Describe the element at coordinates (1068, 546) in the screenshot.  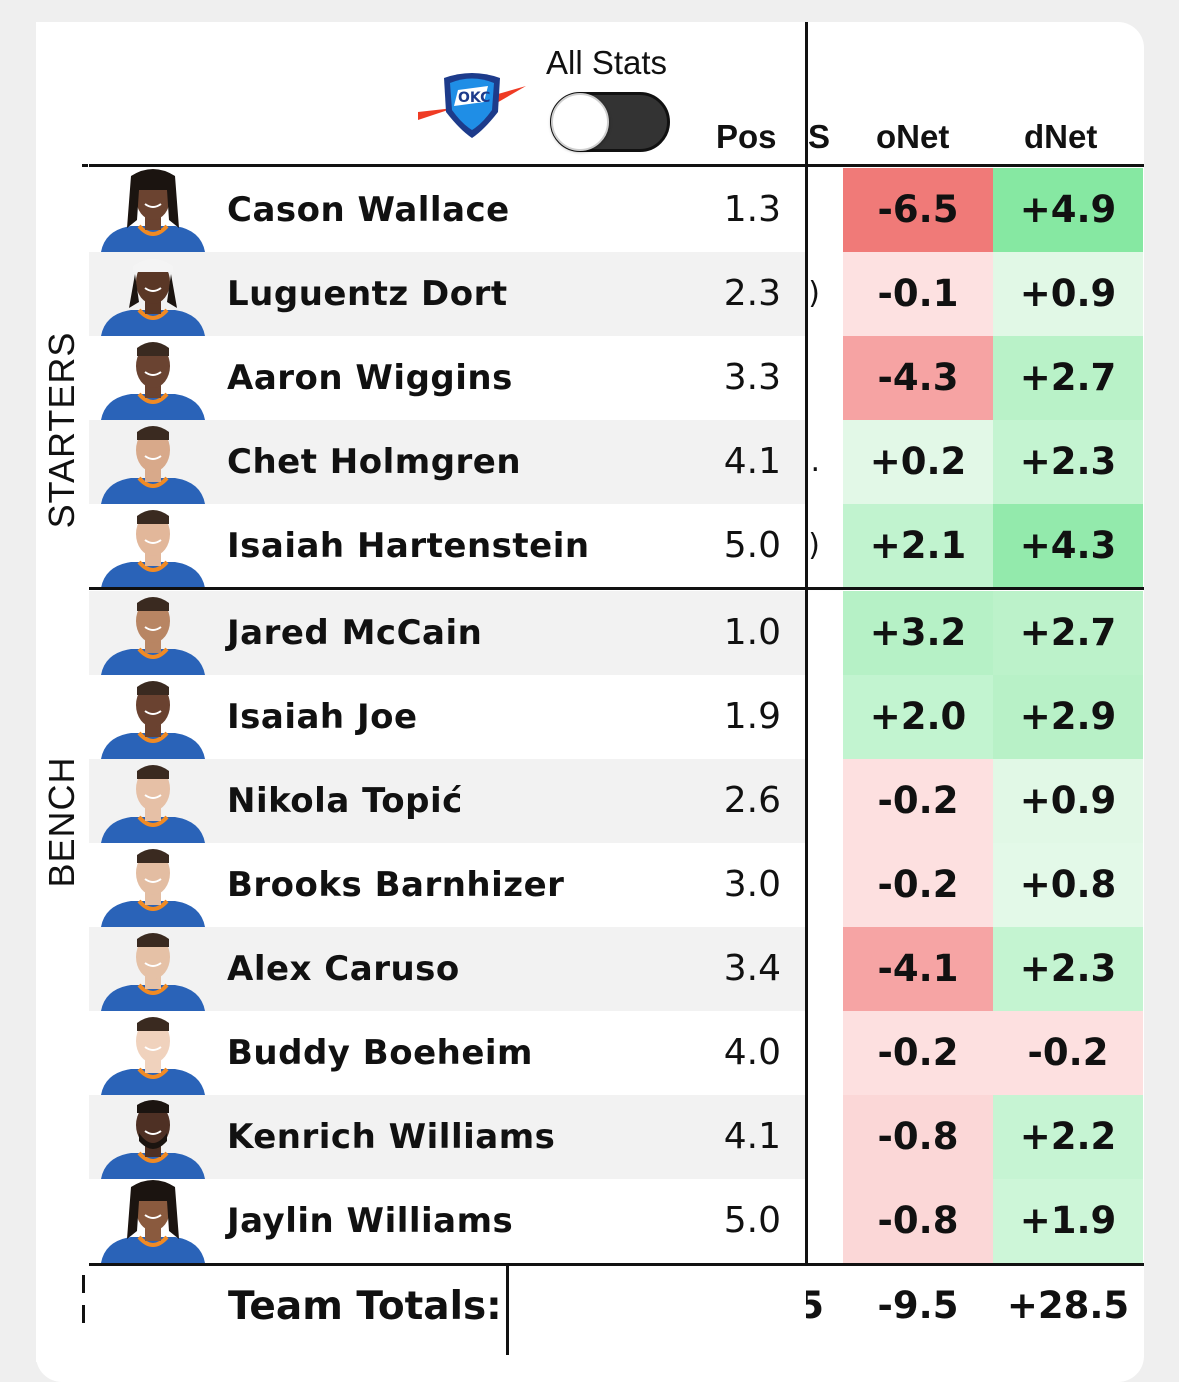
I see `dnet-cell: +4.3` at that location.